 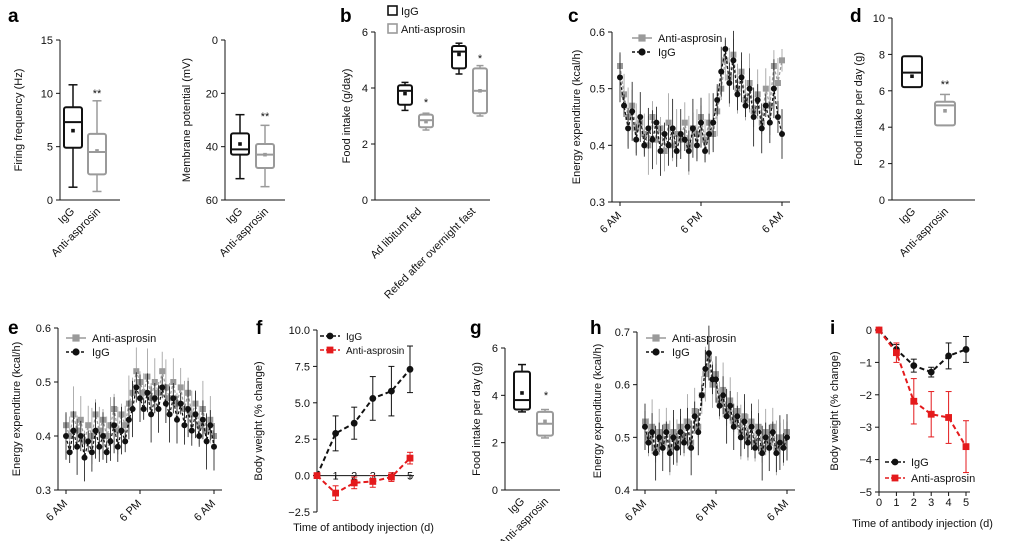 I want to click on b-box-1-mean-point, so click(x=426, y=121).